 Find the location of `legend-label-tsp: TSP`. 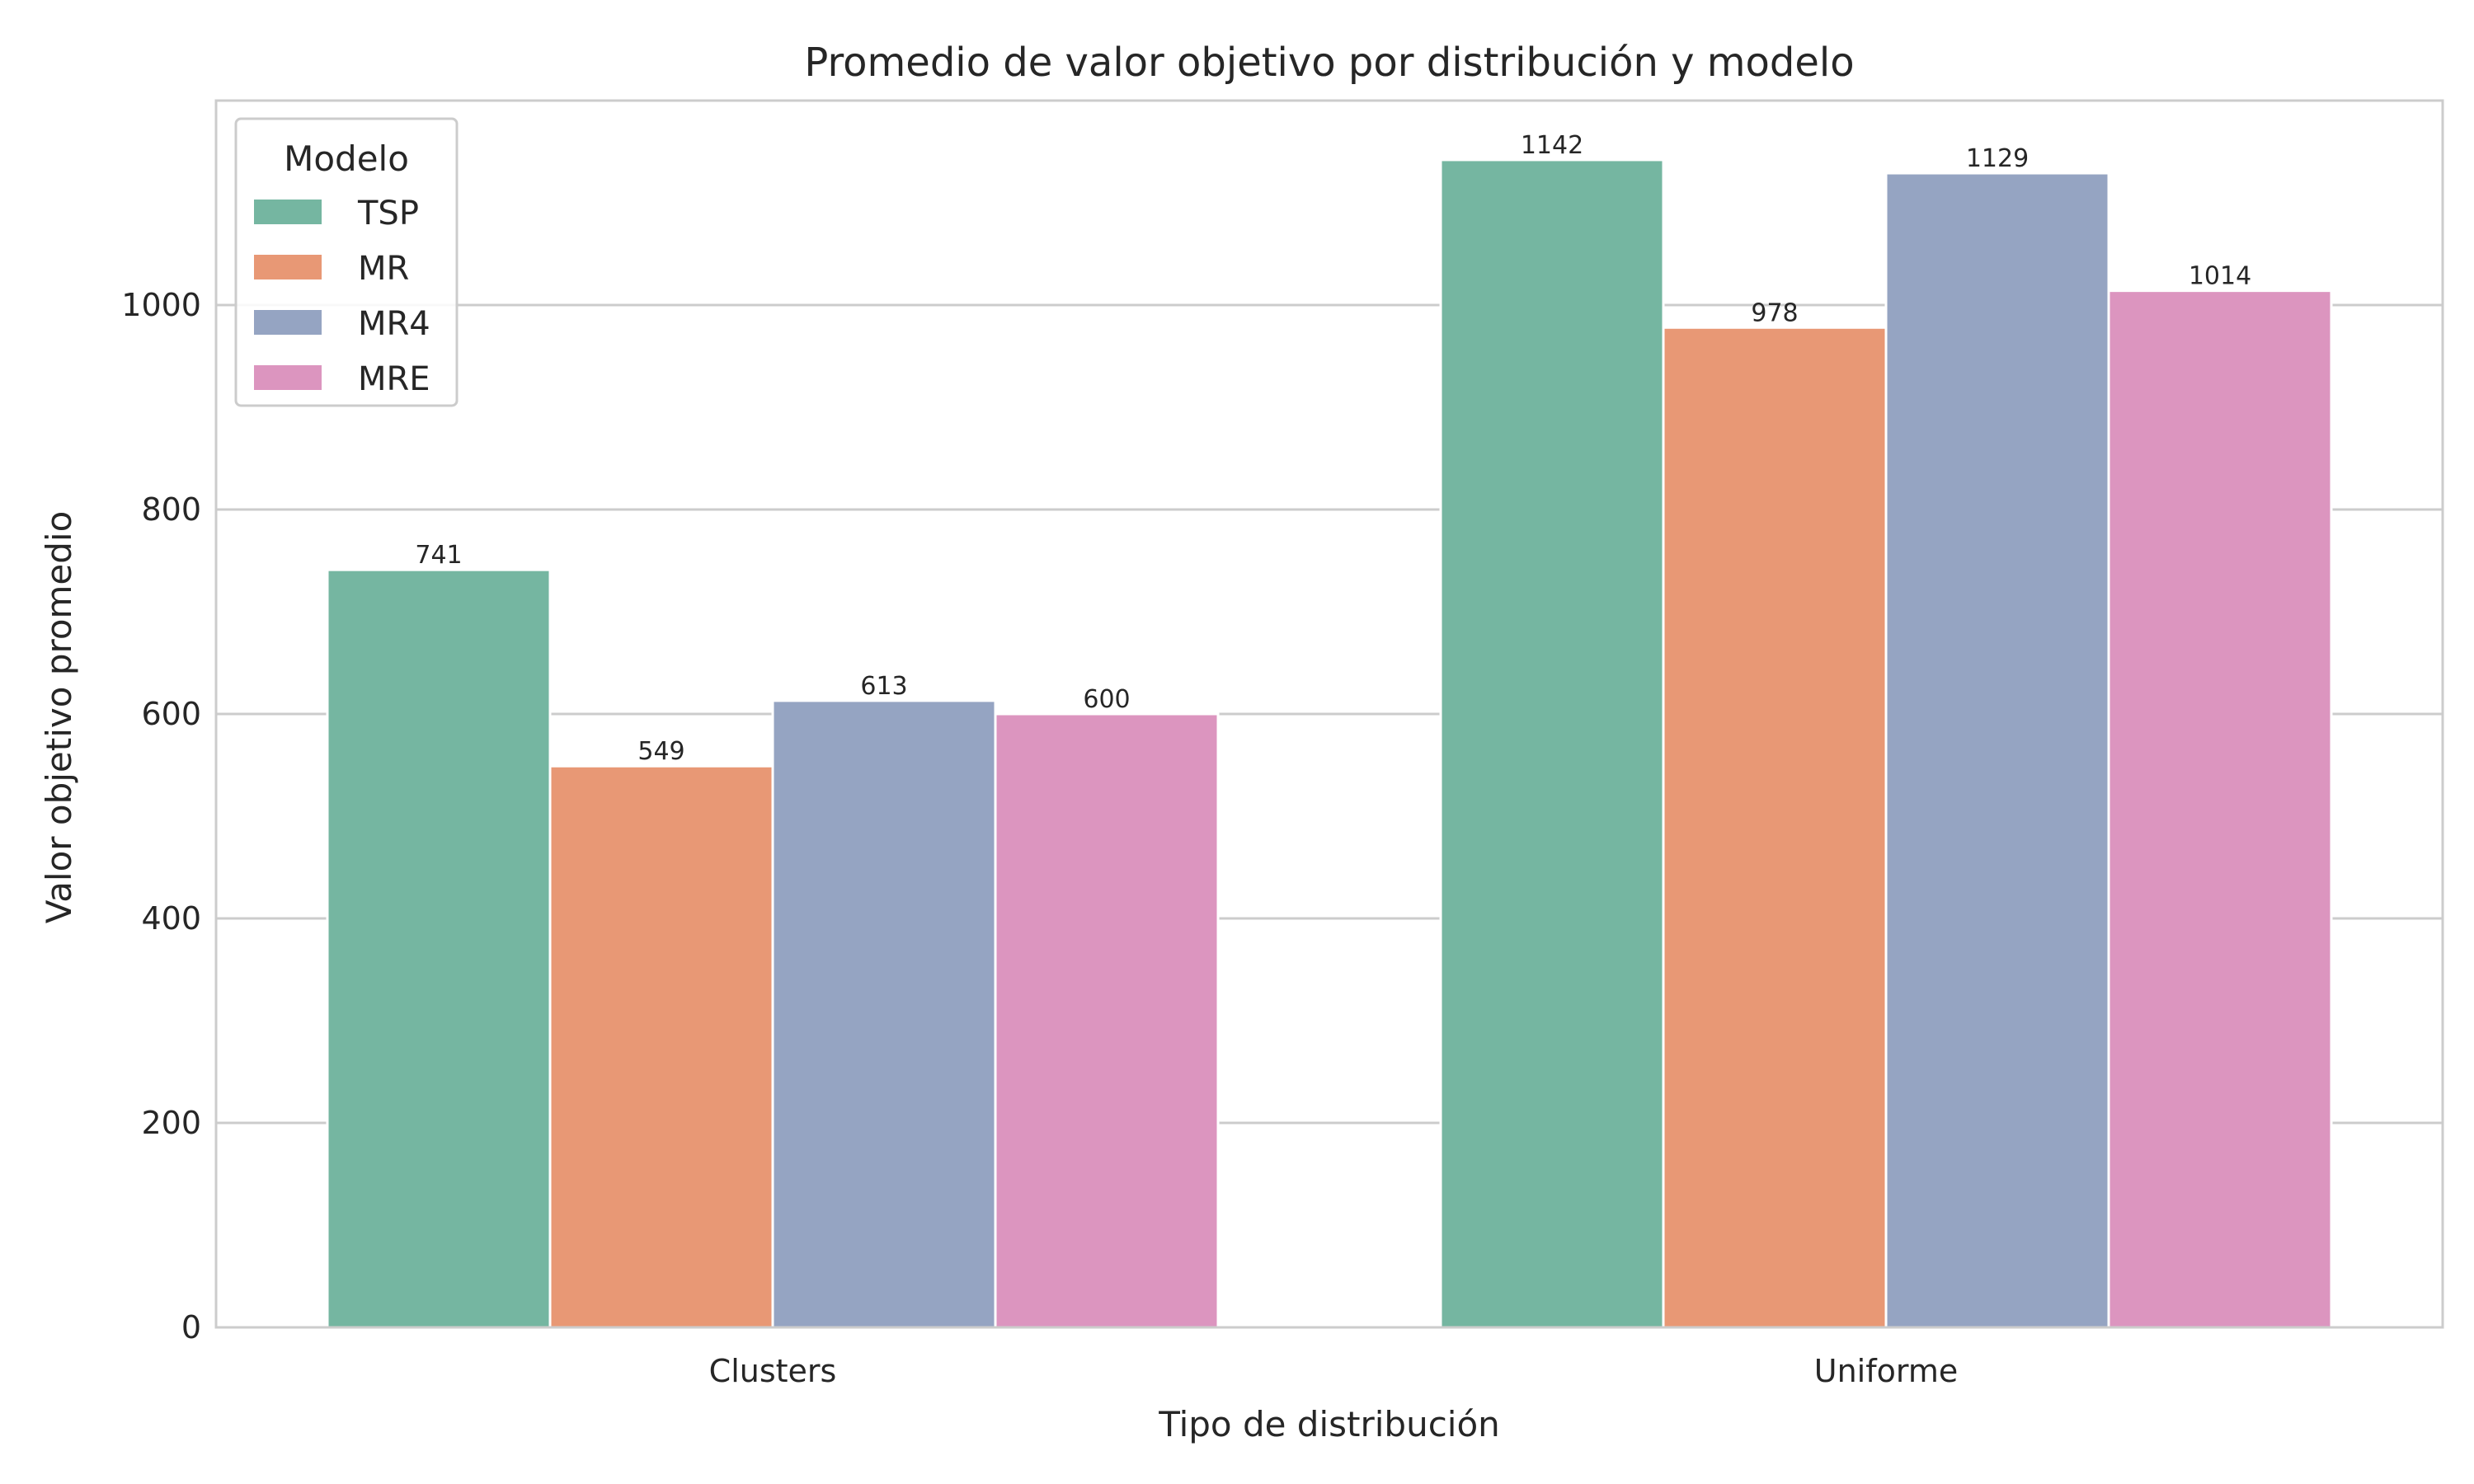

legend-label-tsp: TSP is located at coordinates (388, 213).